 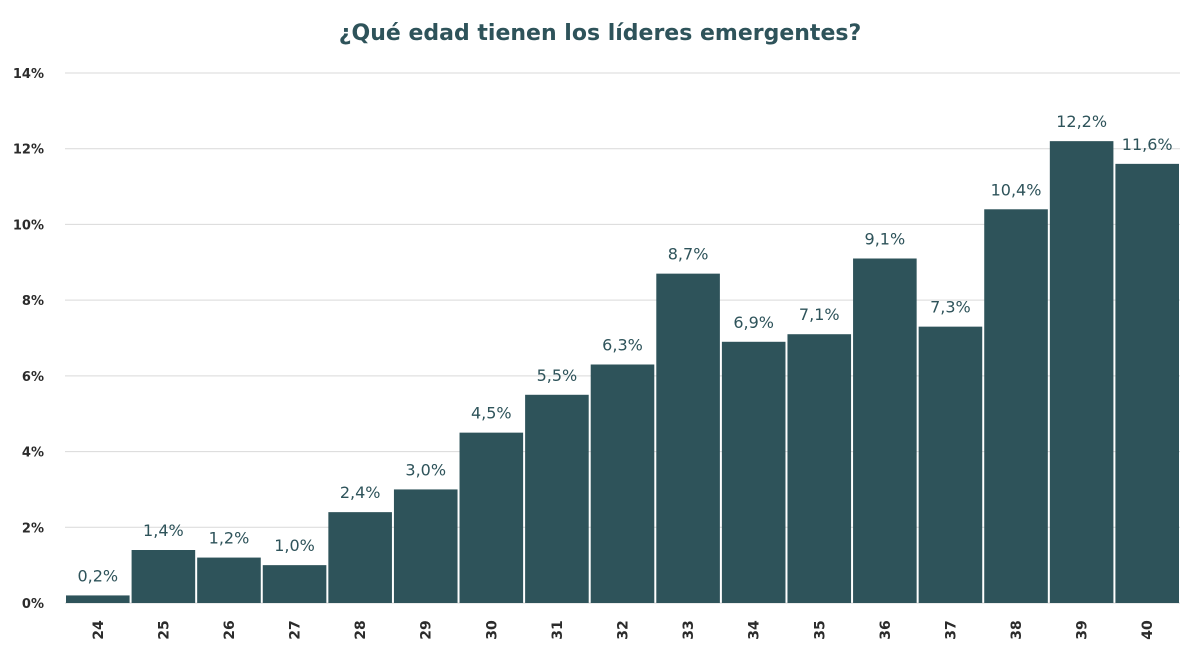 I want to click on x-tick-label: 36, so click(x=886, y=629).